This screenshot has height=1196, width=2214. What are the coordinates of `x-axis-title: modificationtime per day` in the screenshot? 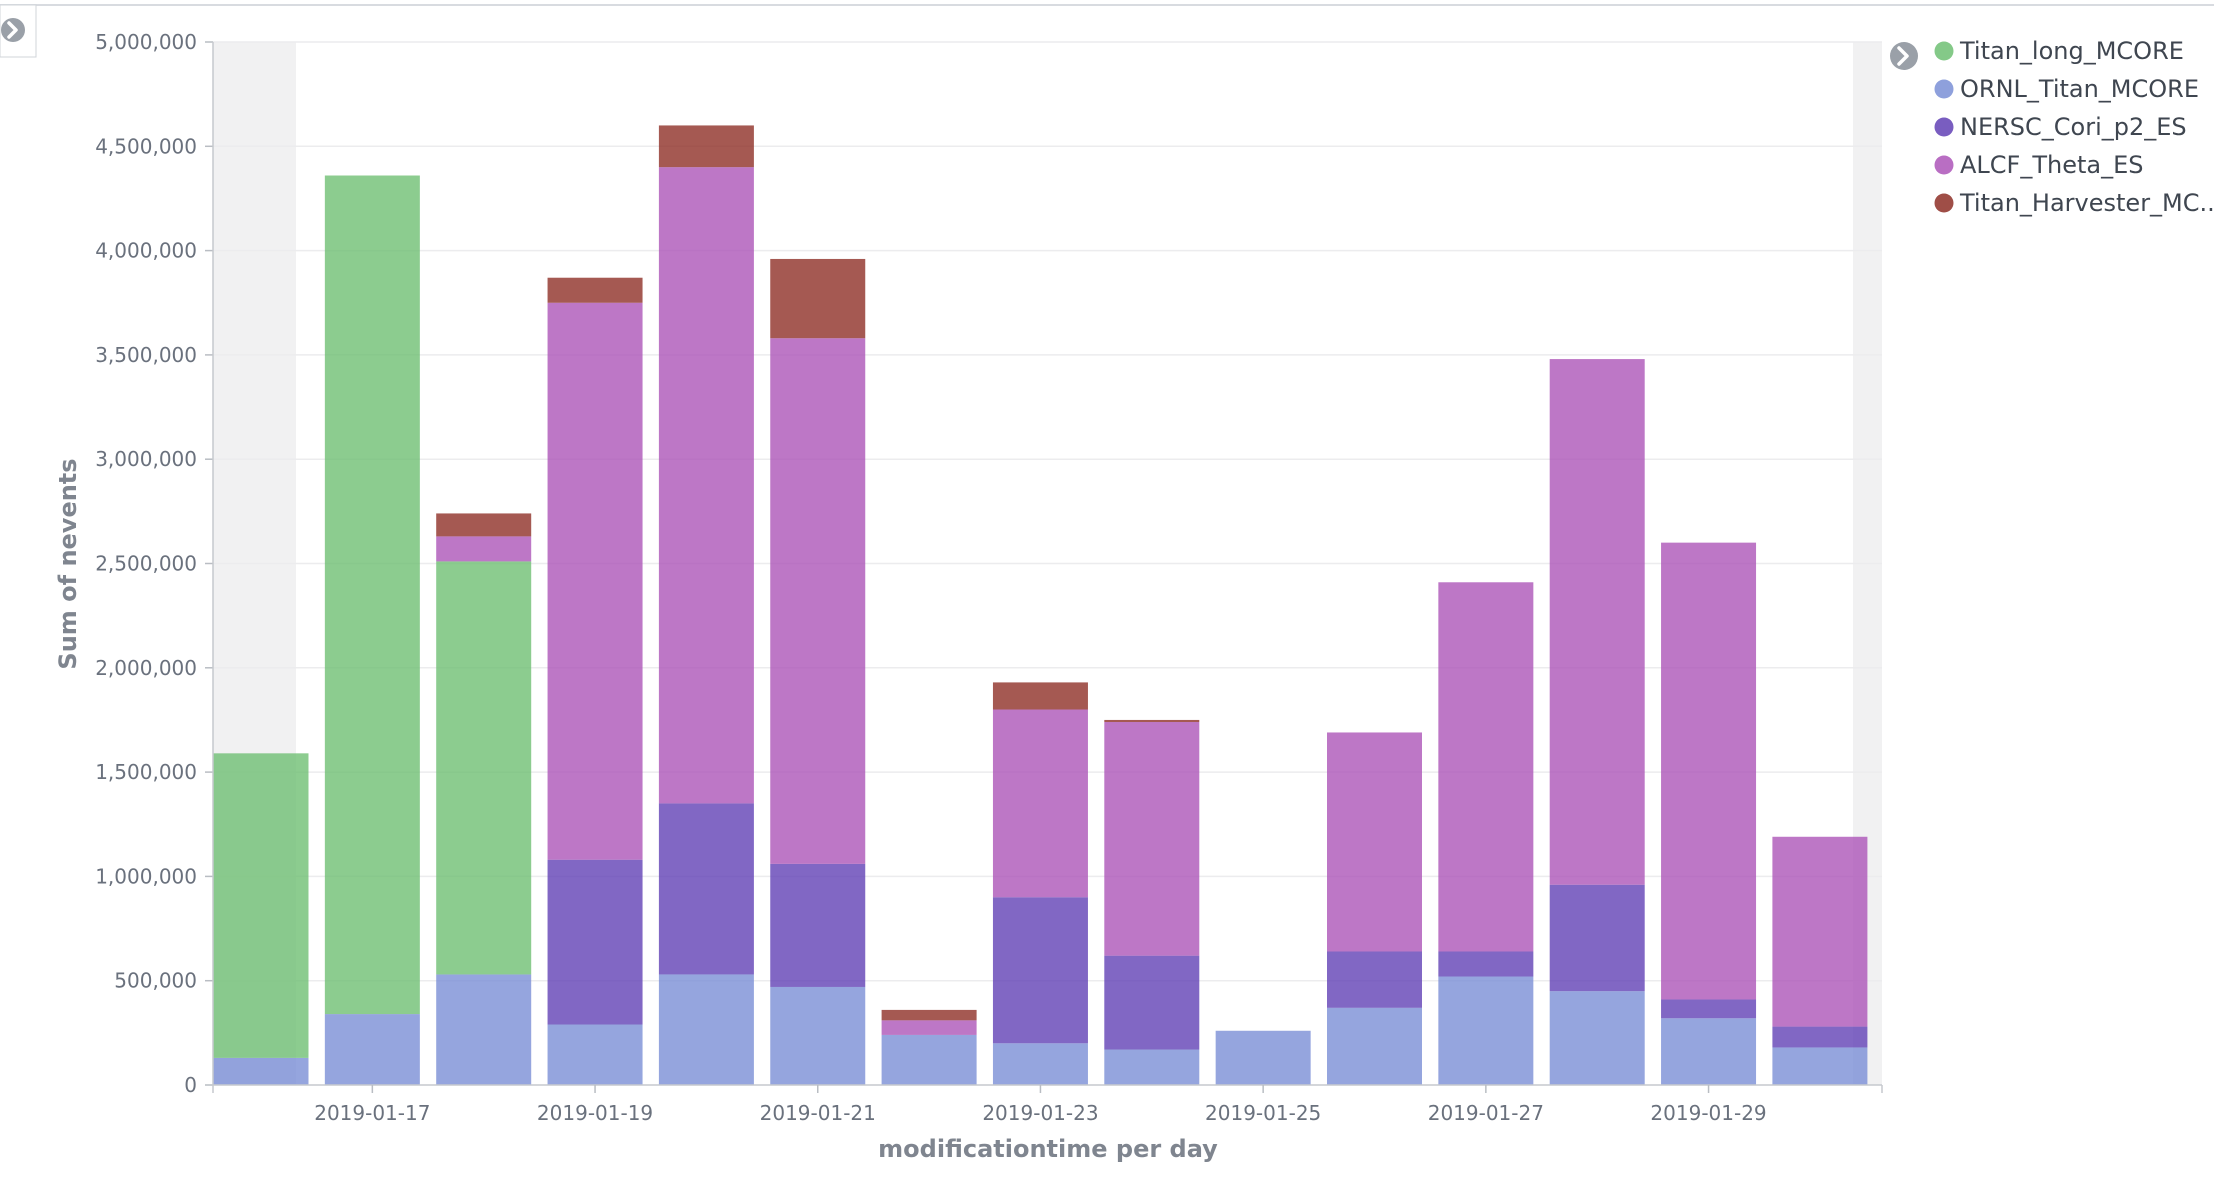 It's located at (1048, 1149).